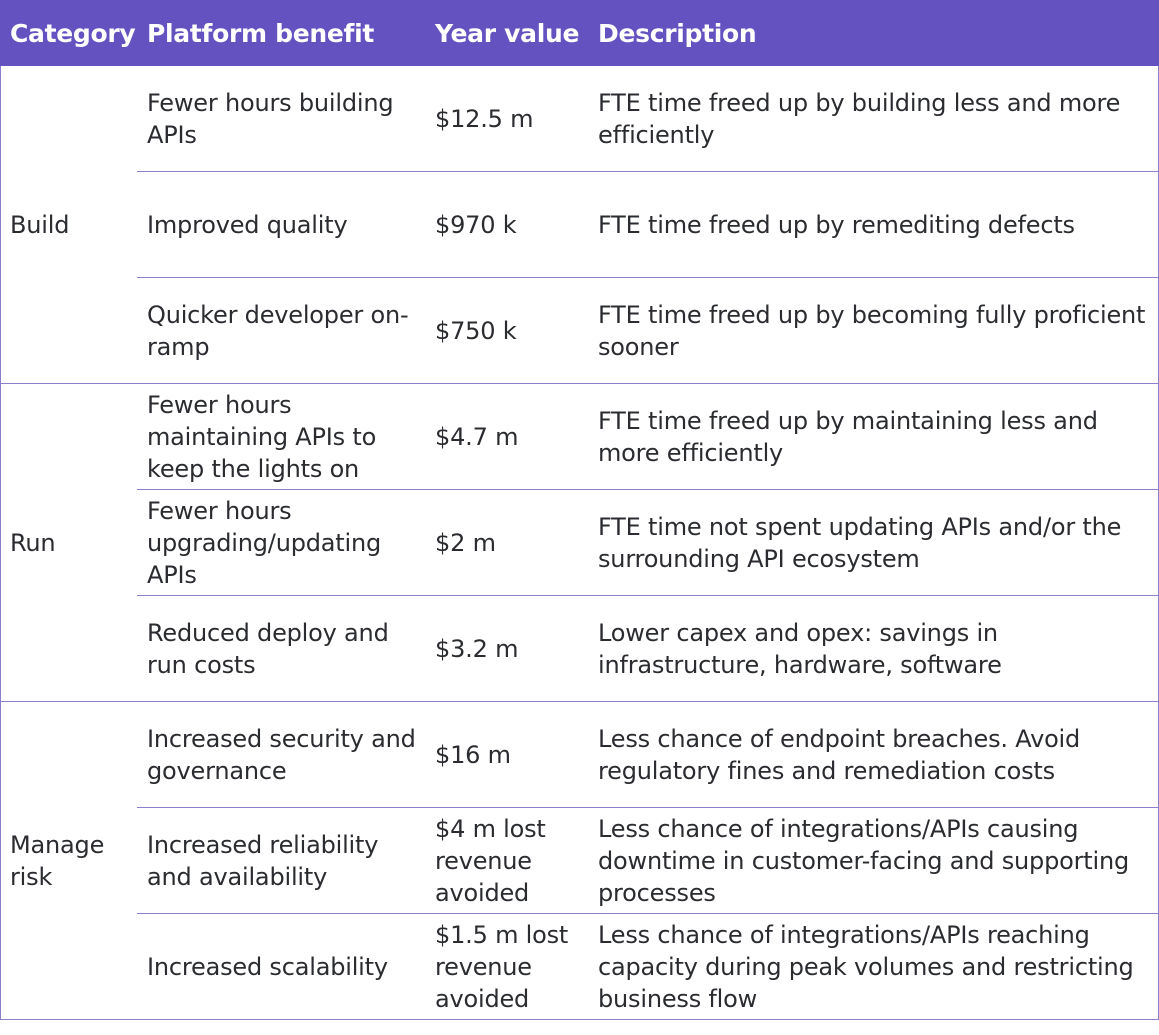  I want to click on benefit-cell-text: Quicker developer on-ramp, so click(278, 331).